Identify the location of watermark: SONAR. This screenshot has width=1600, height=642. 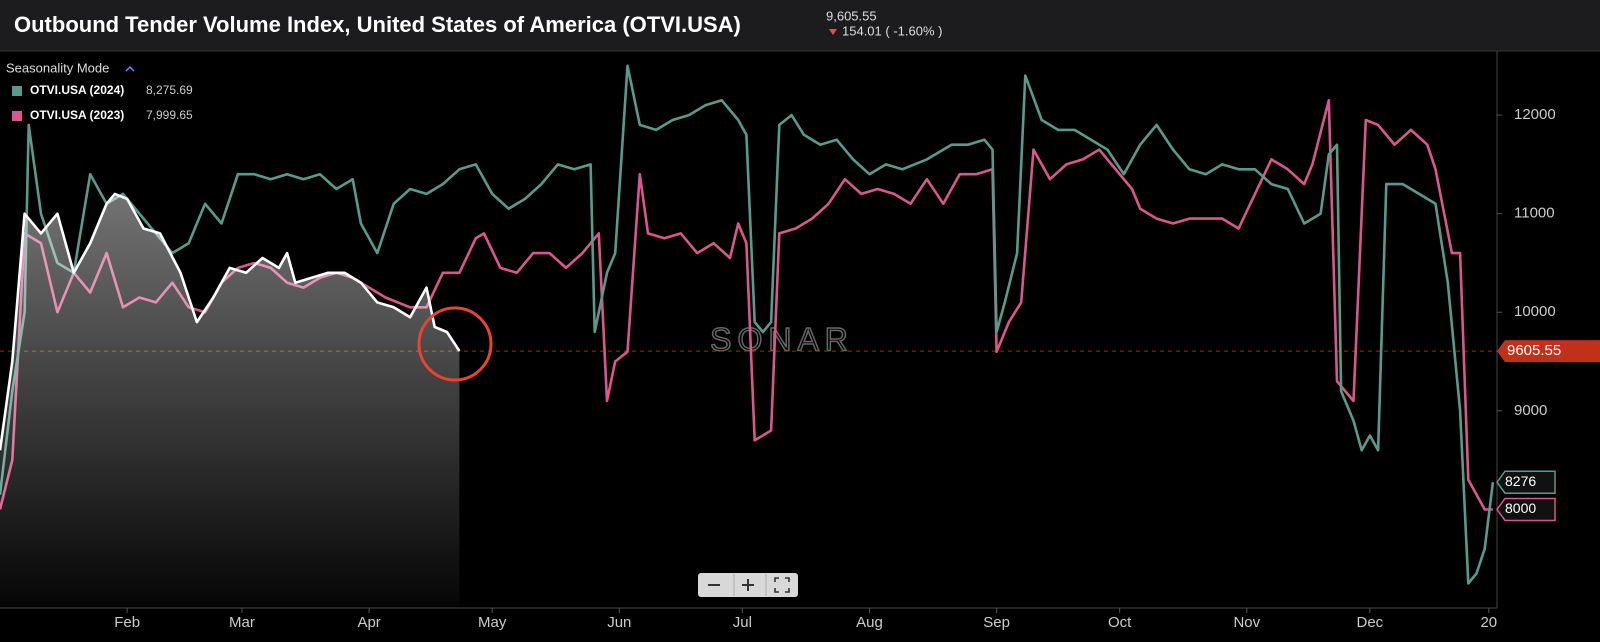
(782, 339).